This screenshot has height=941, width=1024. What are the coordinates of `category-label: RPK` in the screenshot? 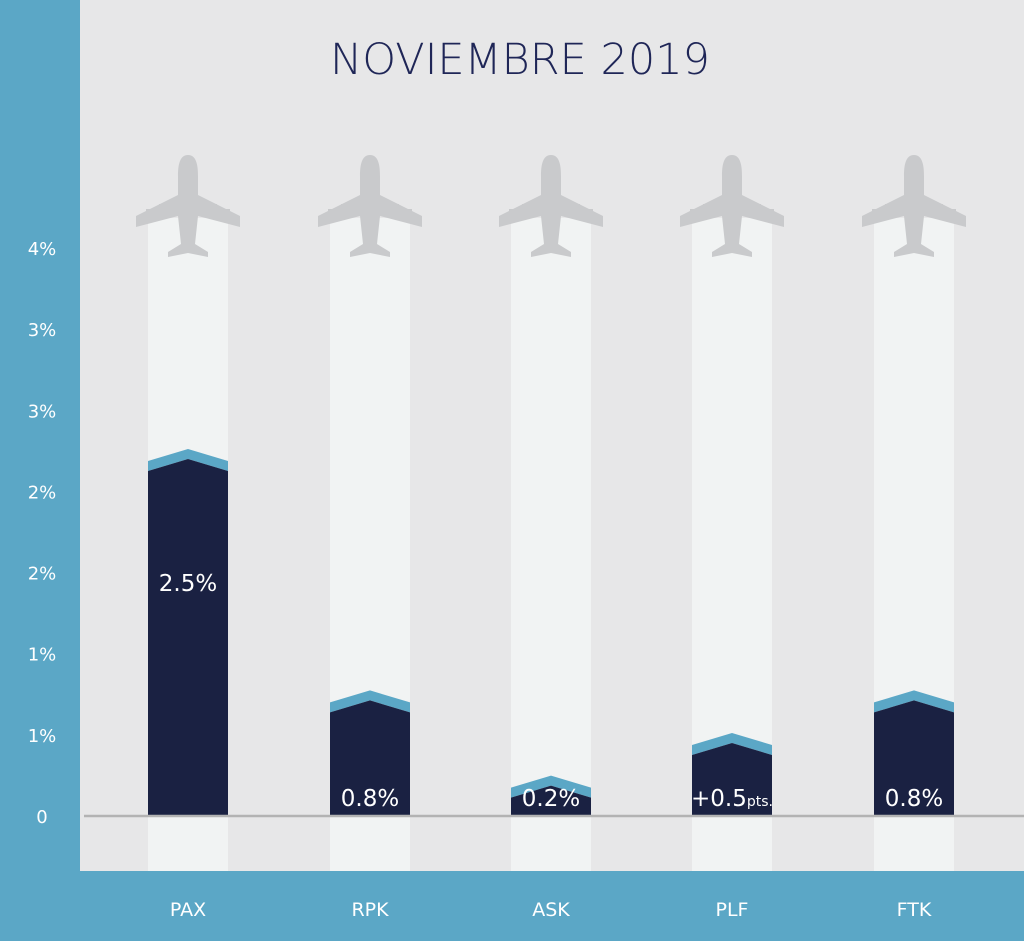 It's located at (370, 910).